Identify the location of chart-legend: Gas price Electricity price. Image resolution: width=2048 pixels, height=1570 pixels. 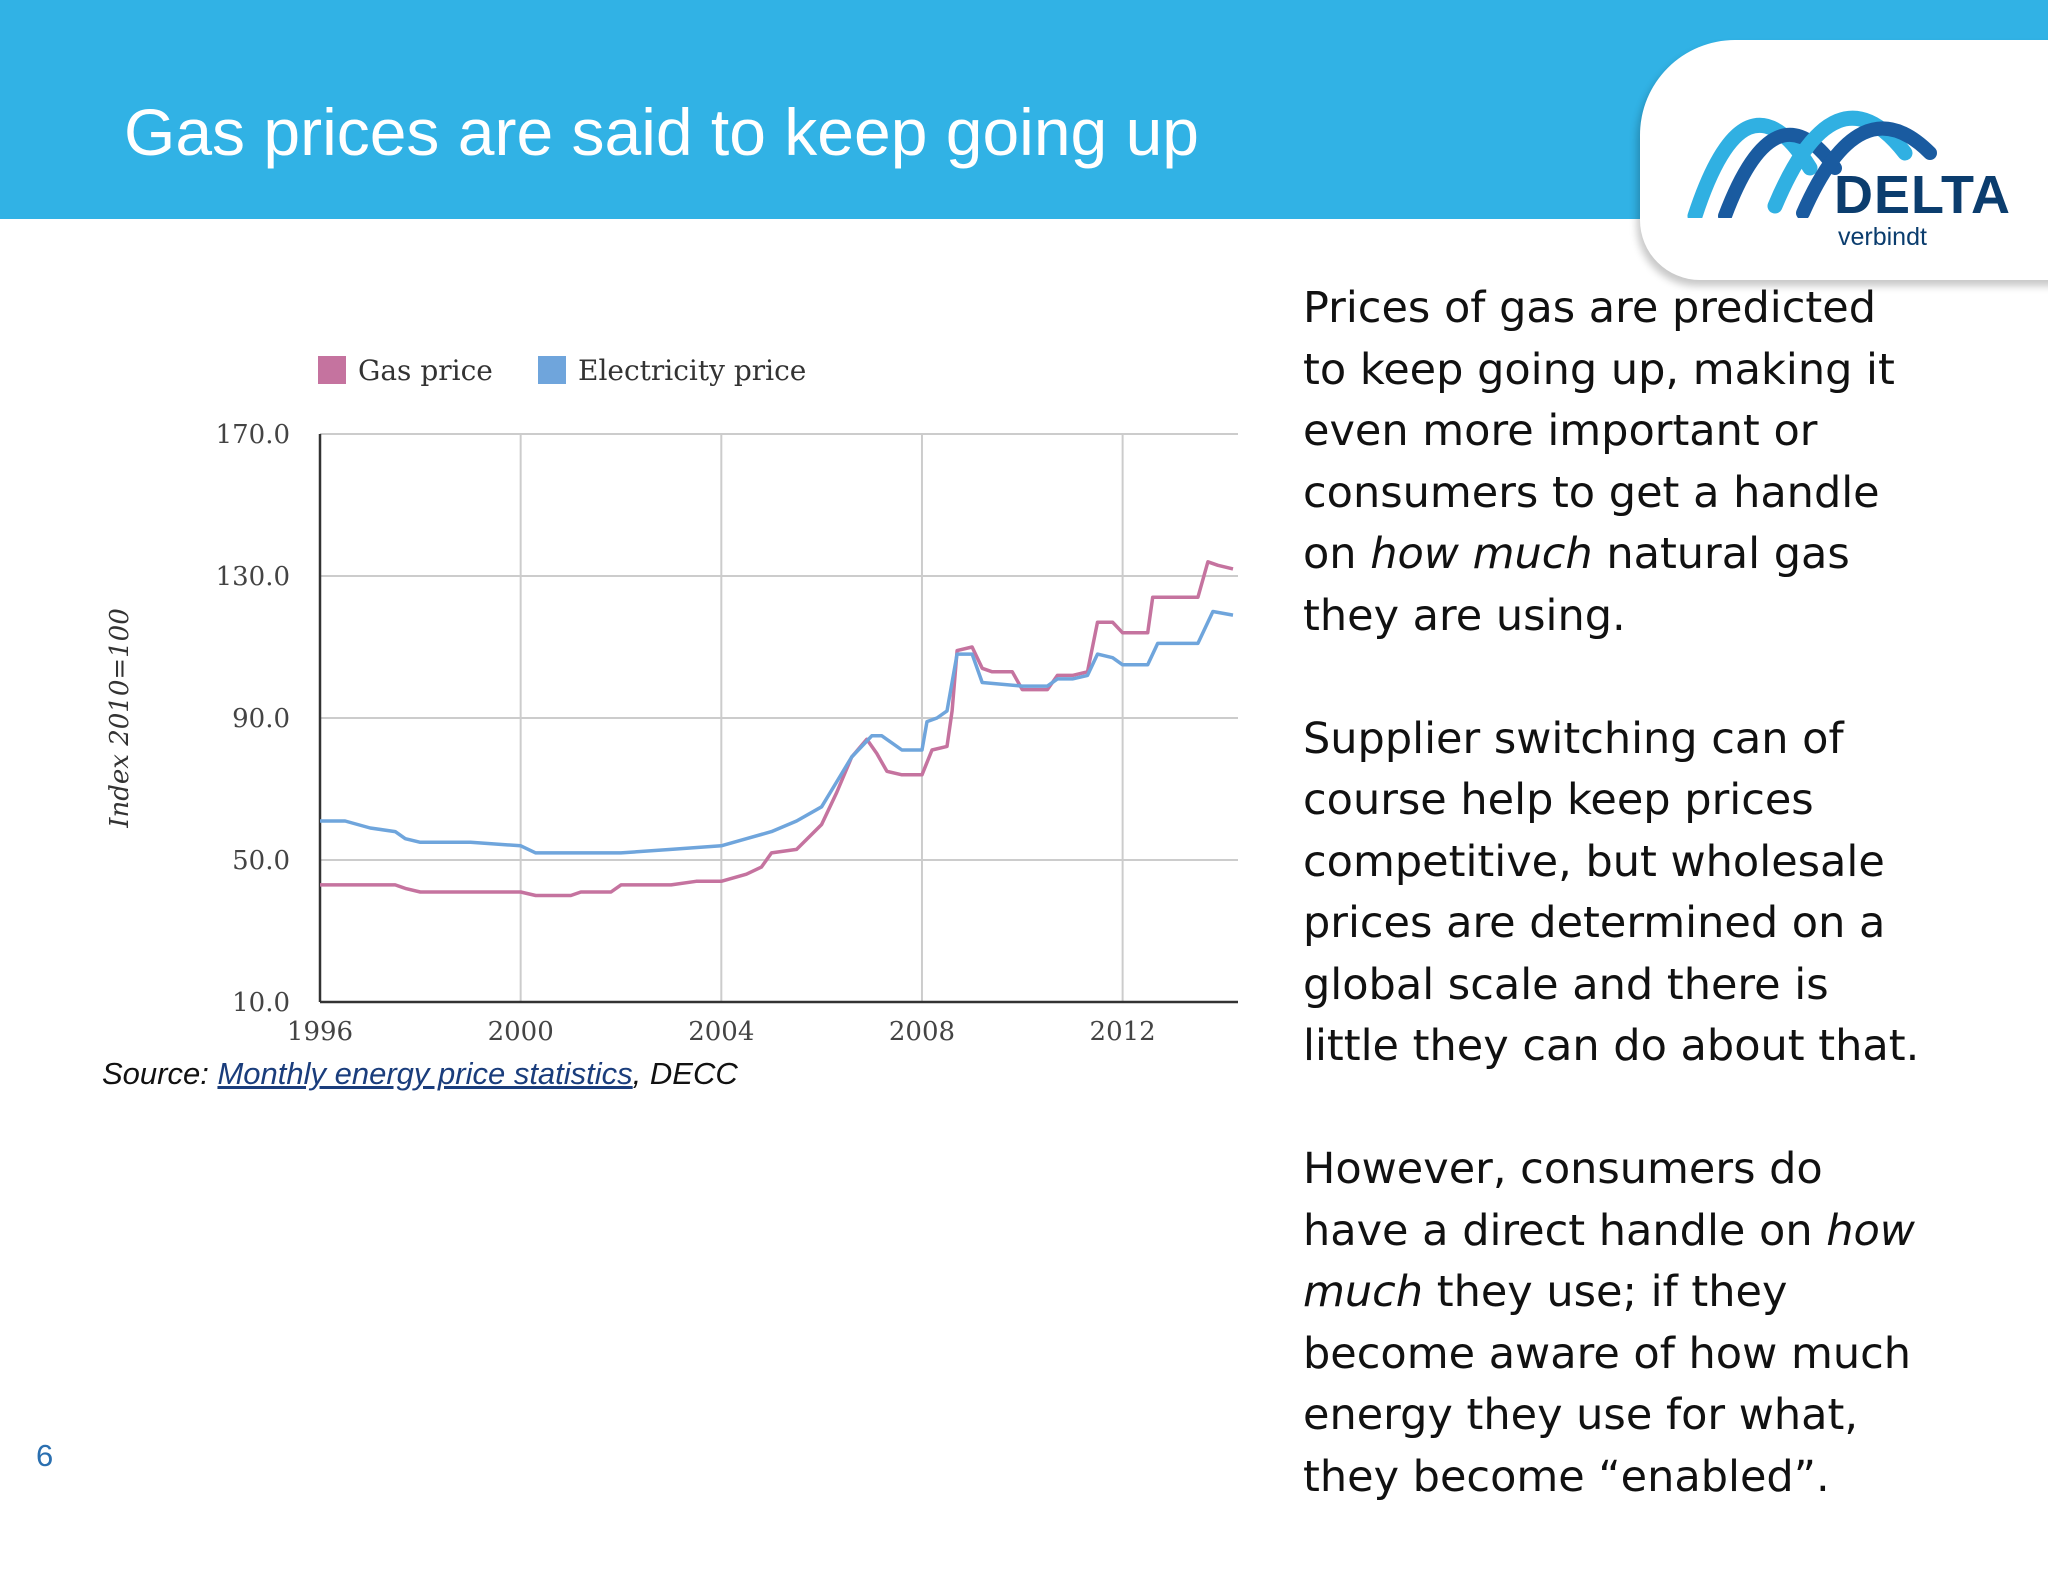
(562, 370).